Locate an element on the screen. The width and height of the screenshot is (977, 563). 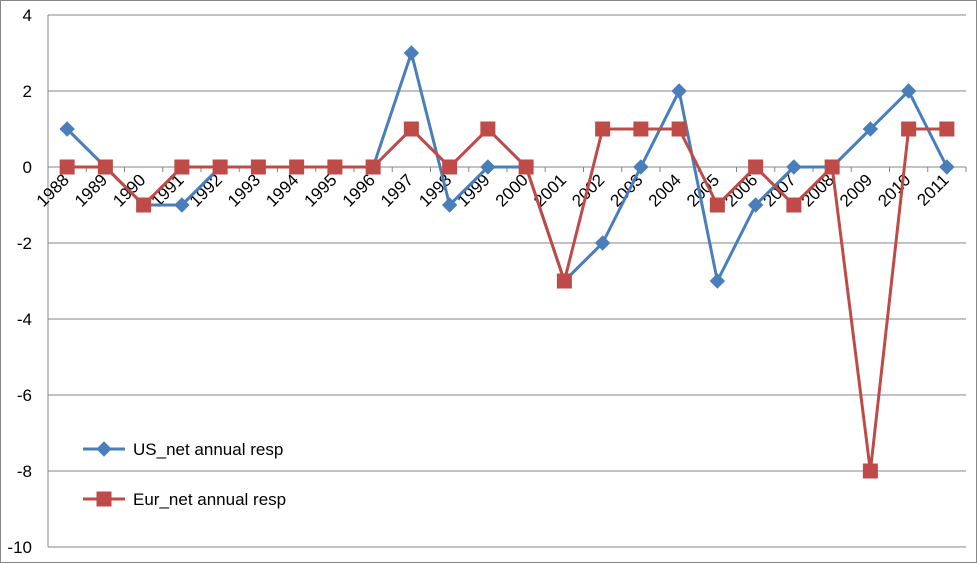
y-axis-ticks: 4 2 0 -2 -4 -6 -8 -10 is located at coordinates (19, 281).